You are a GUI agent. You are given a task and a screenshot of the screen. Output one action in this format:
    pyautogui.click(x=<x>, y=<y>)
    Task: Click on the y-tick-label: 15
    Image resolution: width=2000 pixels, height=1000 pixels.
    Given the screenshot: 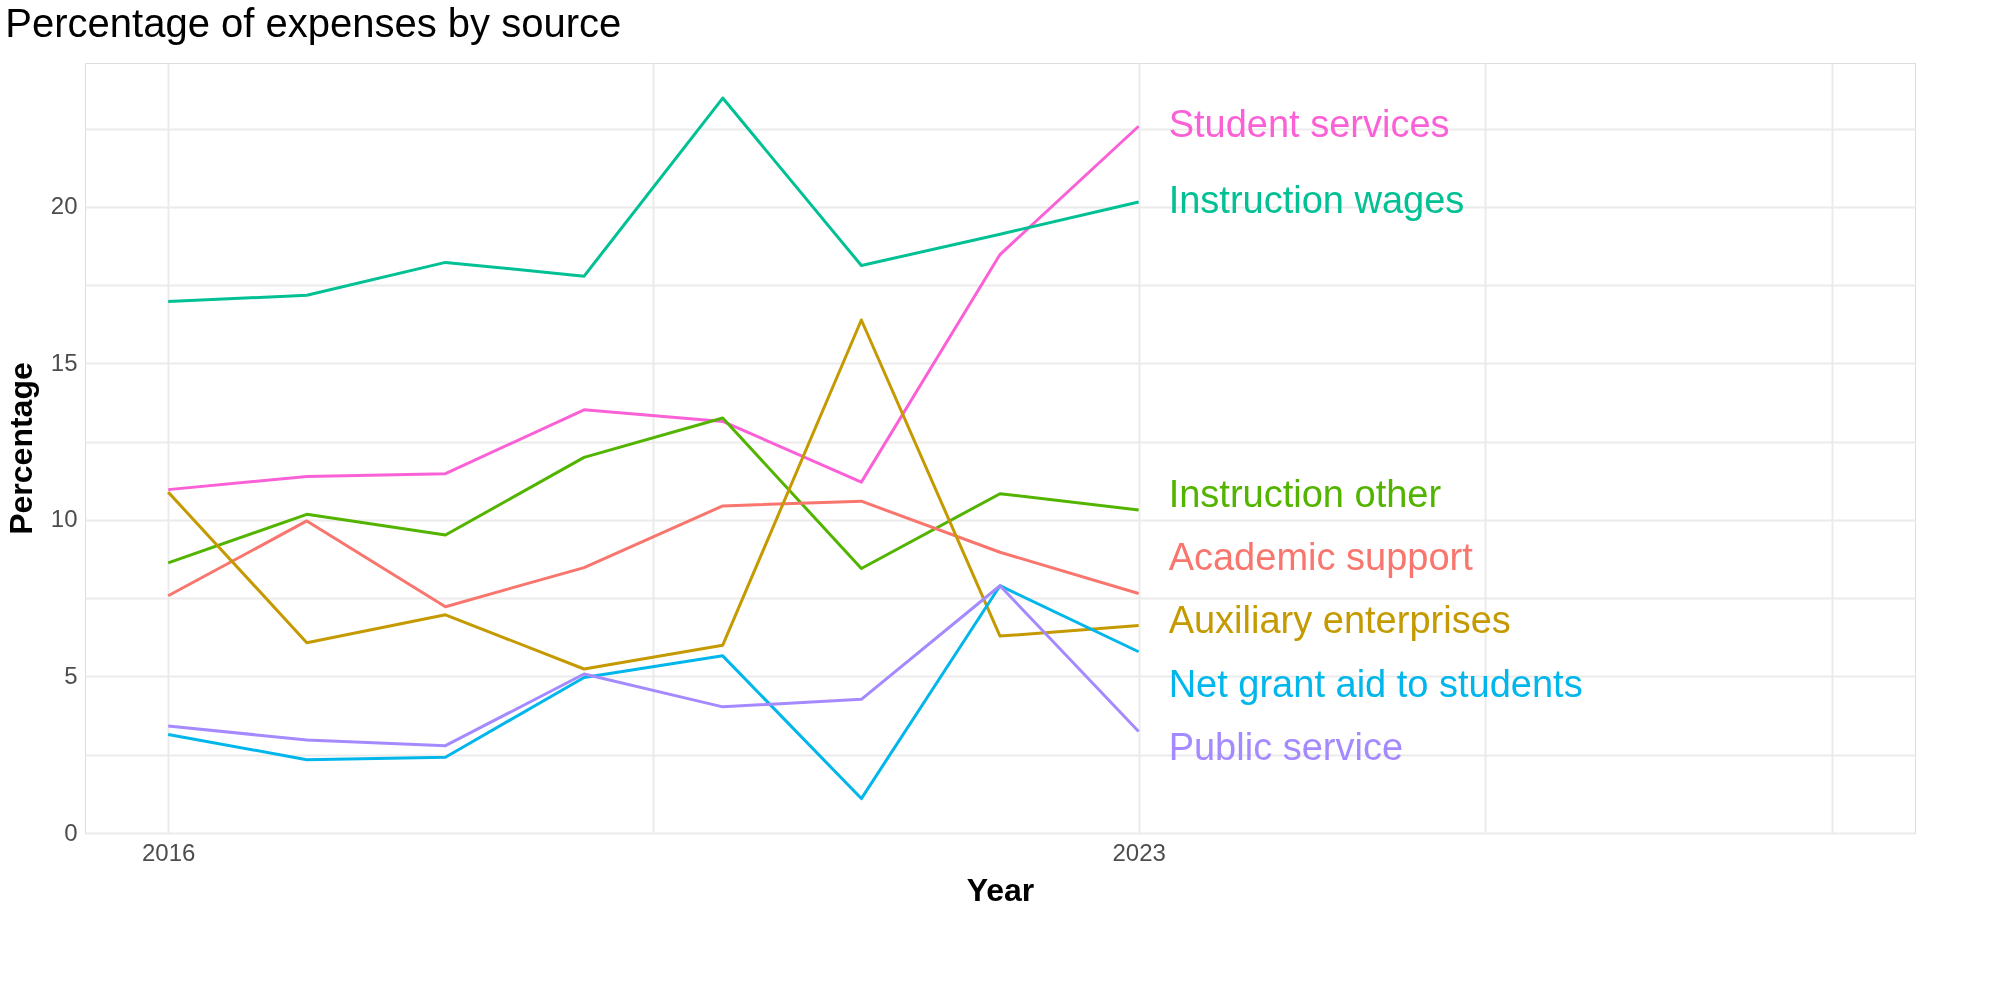 What is the action you would take?
    pyautogui.click(x=64, y=362)
    